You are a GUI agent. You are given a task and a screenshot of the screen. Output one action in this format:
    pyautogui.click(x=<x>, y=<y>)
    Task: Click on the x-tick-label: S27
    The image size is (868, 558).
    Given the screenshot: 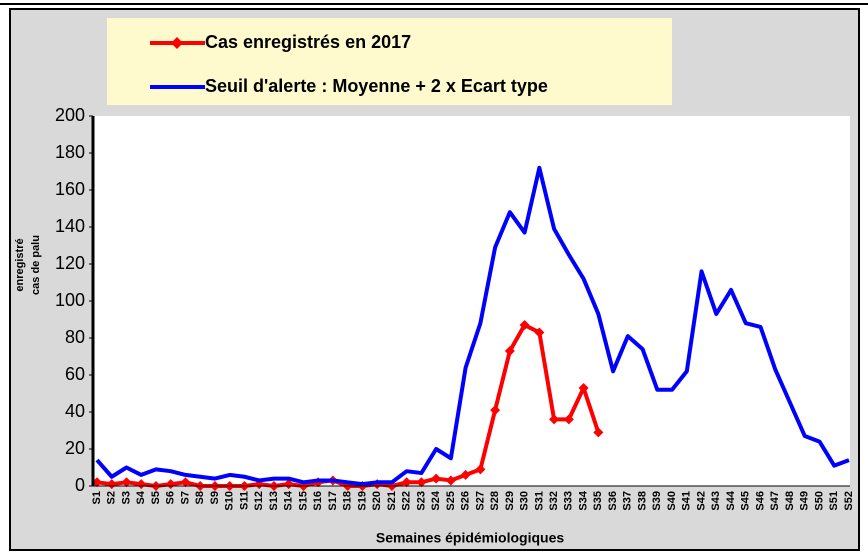 What is the action you would take?
    pyautogui.click(x=480, y=501)
    